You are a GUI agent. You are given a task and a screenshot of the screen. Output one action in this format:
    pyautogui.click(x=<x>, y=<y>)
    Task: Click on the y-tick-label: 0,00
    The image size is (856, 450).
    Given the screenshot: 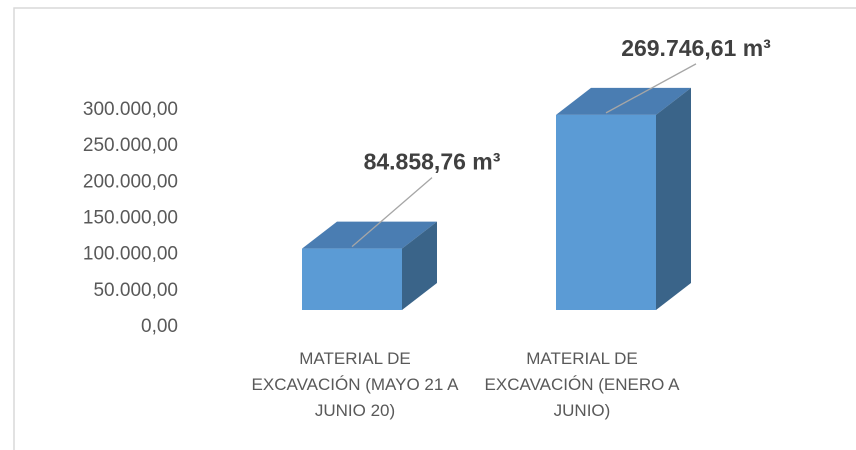 What is the action you would take?
    pyautogui.click(x=159, y=326)
    